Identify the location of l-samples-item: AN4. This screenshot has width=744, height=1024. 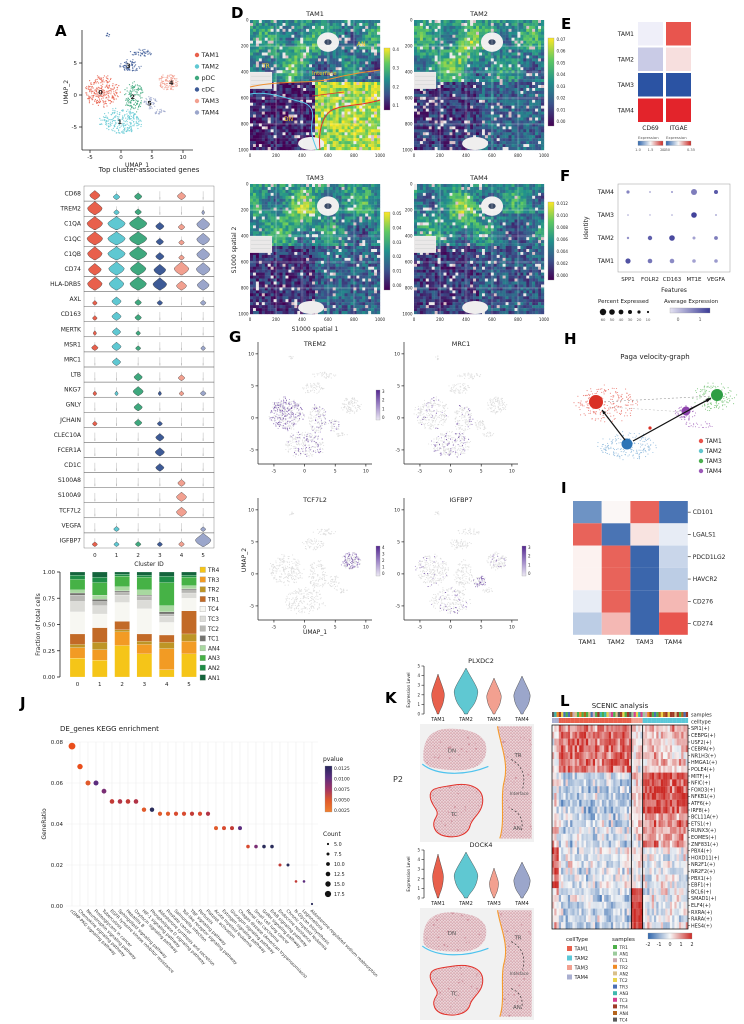
(624, 1014).